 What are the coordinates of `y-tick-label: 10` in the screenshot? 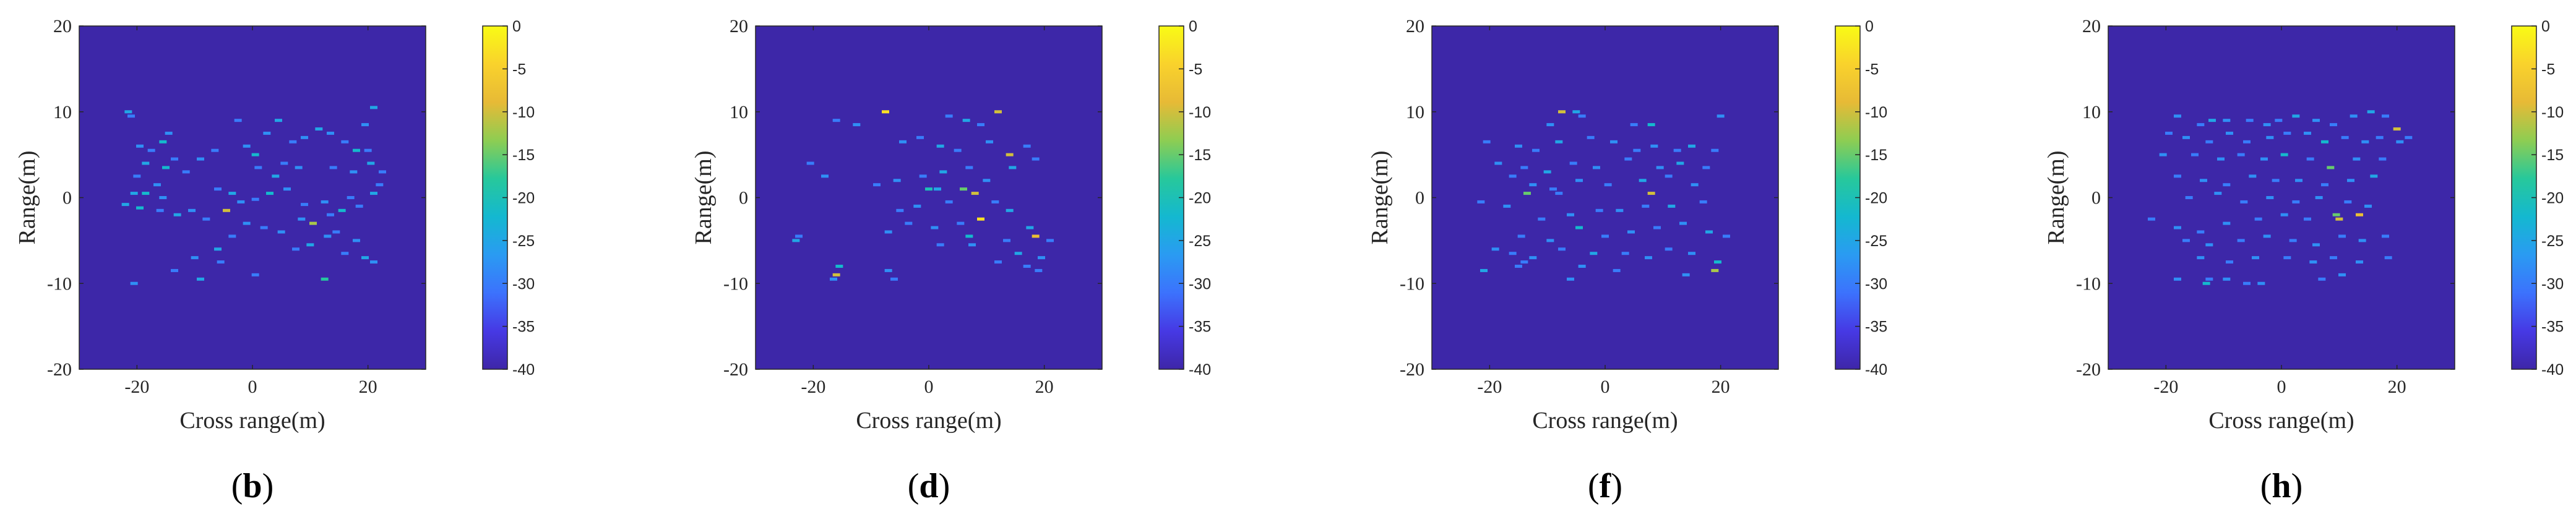 It's located at (62, 112).